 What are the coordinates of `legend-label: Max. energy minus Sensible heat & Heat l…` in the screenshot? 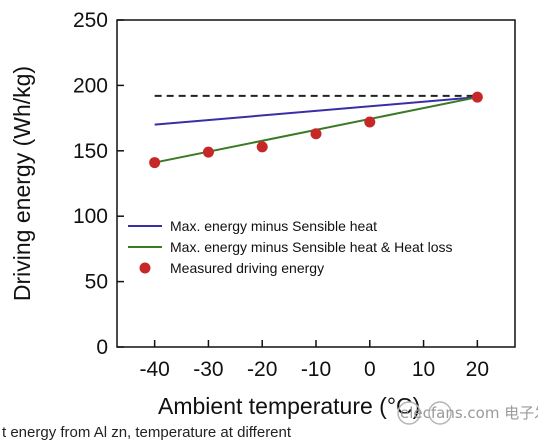 It's located at (311, 247).